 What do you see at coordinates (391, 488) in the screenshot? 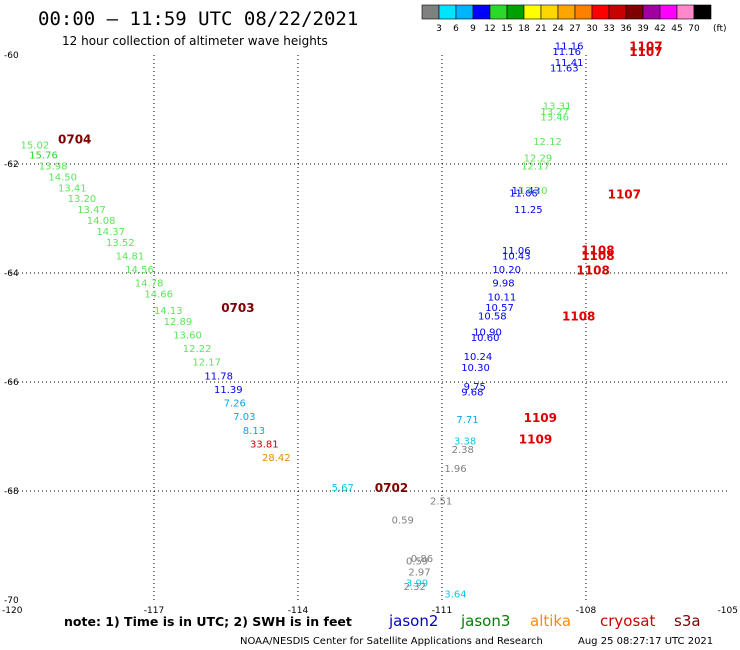
I see `pass-time-label: 0702` at bounding box center [391, 488].